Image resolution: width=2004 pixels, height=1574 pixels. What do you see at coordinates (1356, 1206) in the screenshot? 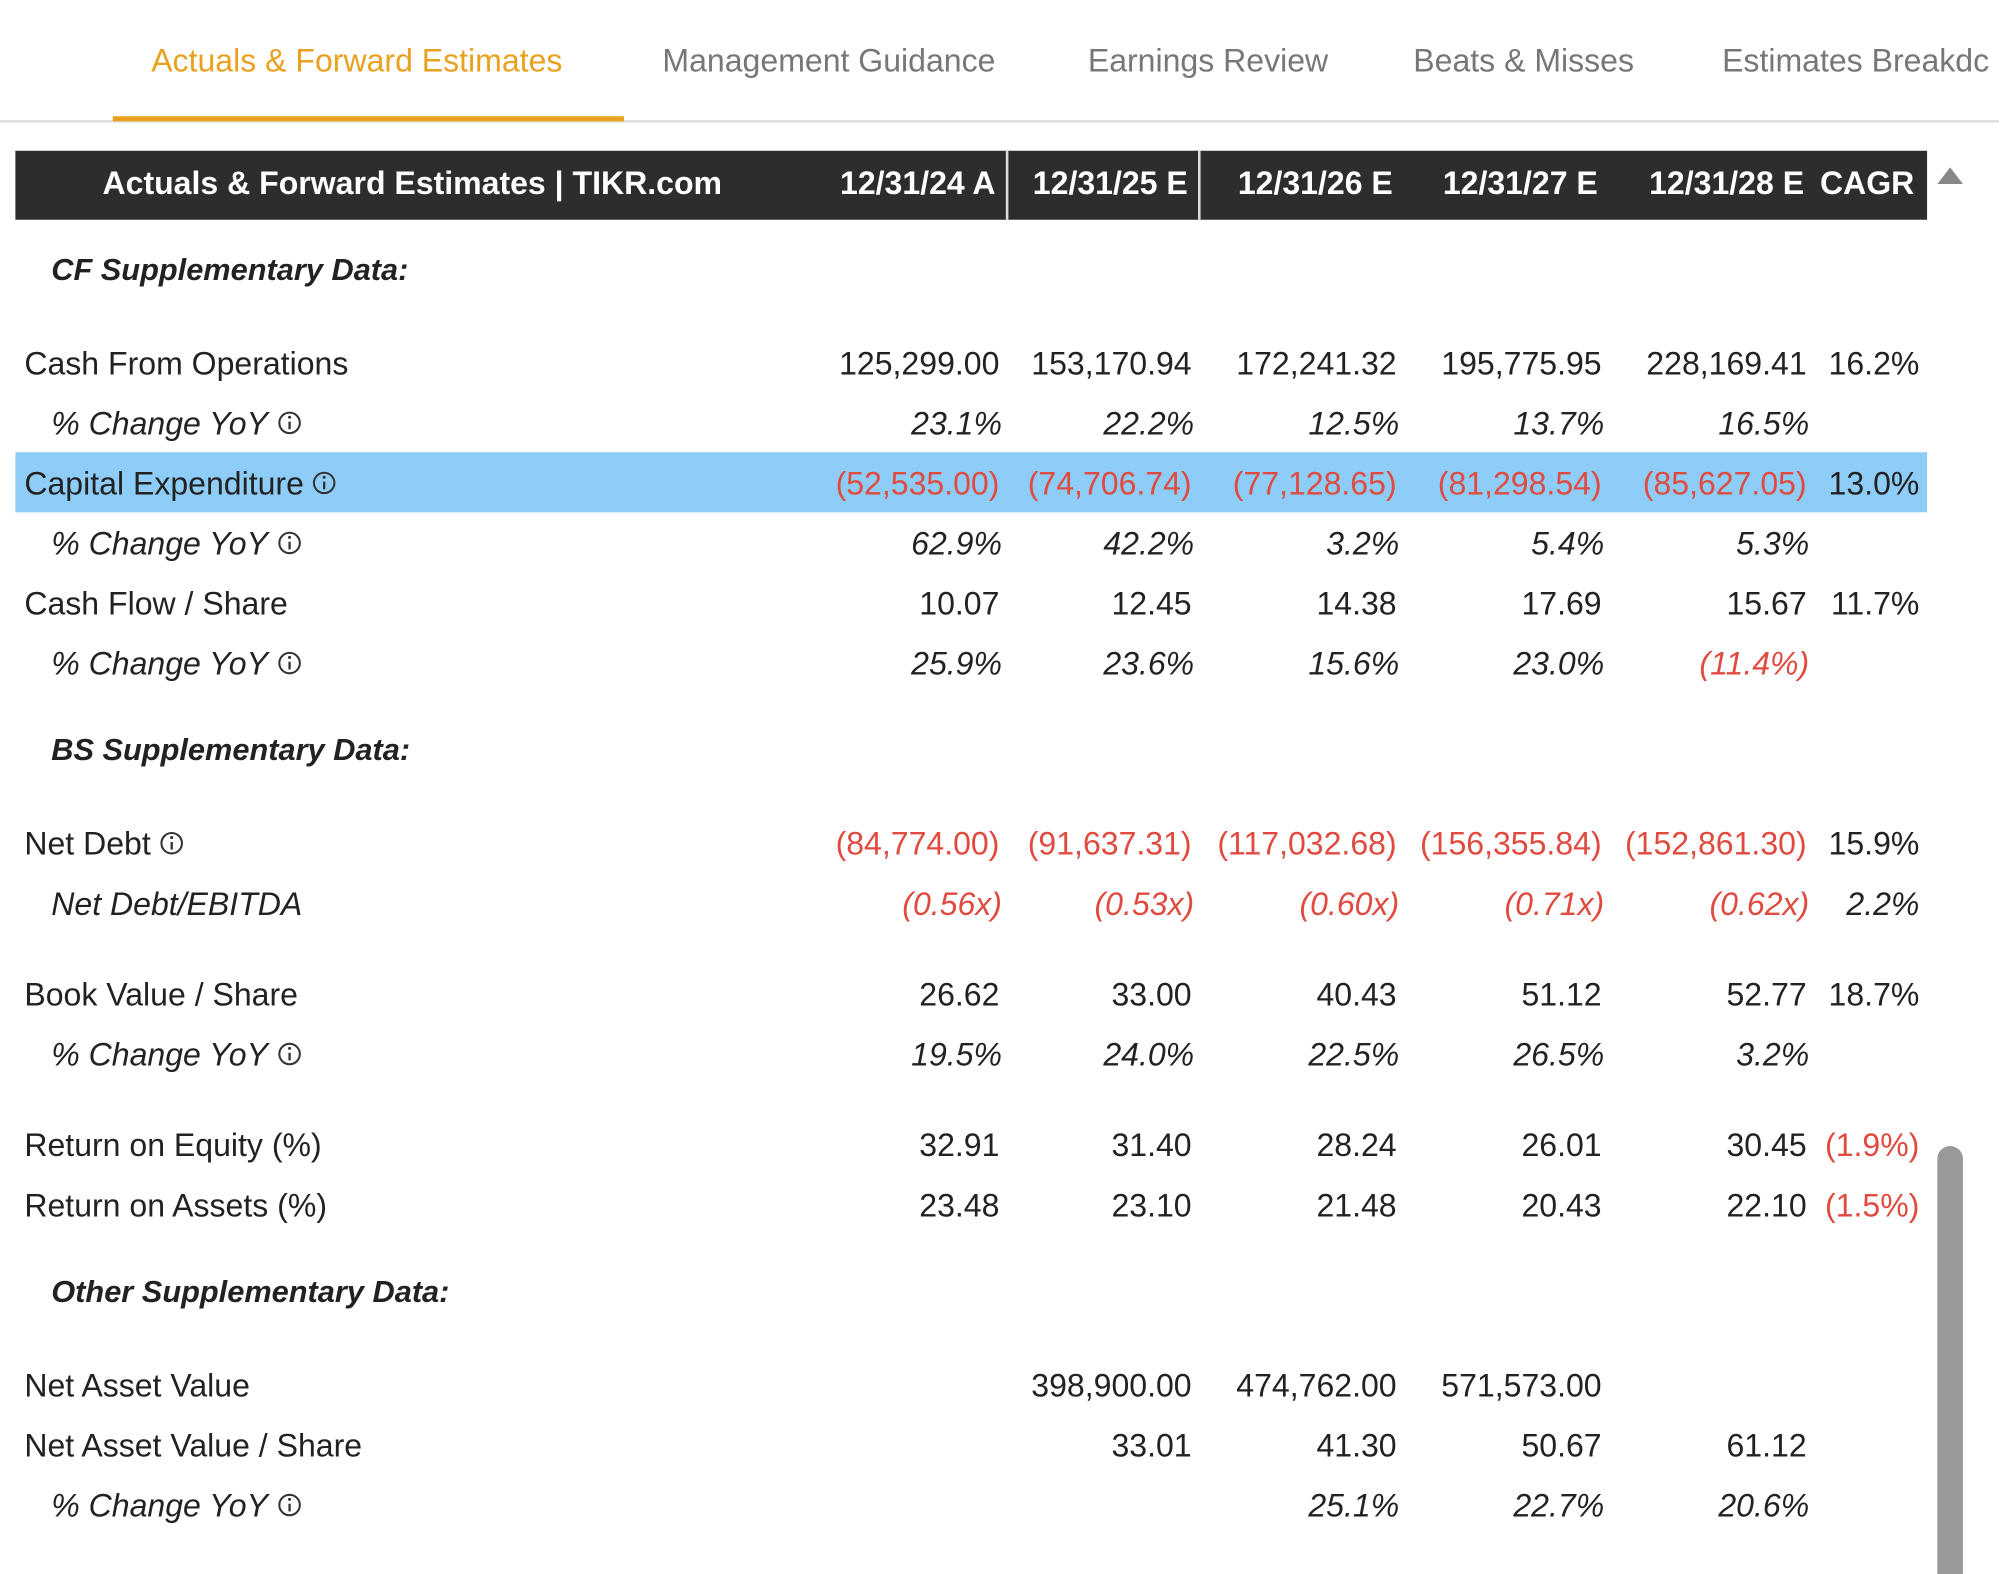
I see `row-value: 21.48` at bounding box center [1356, 1206].